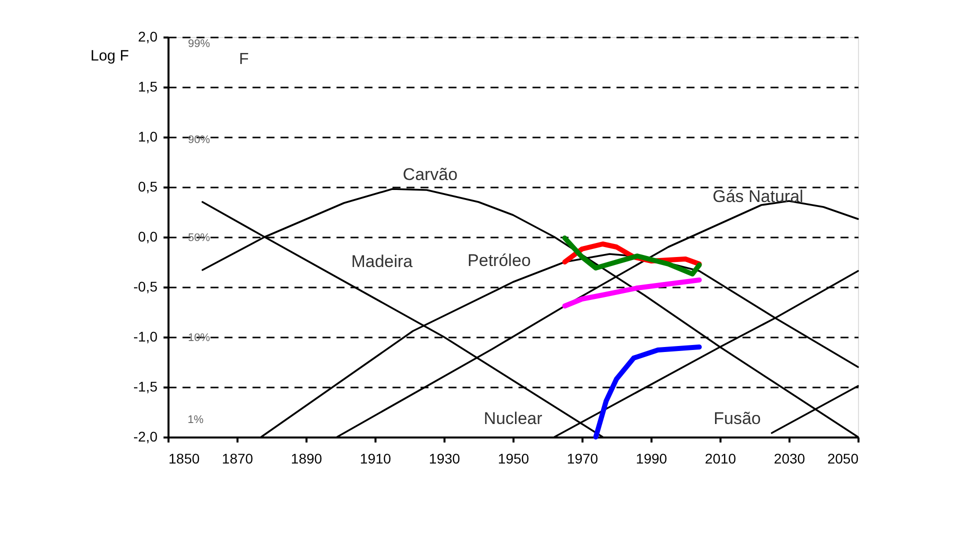  What do you see at coordinates (652, 458) in the screenshot?
I see `x-tick-label: 1990` at bounding box center [652, 458].